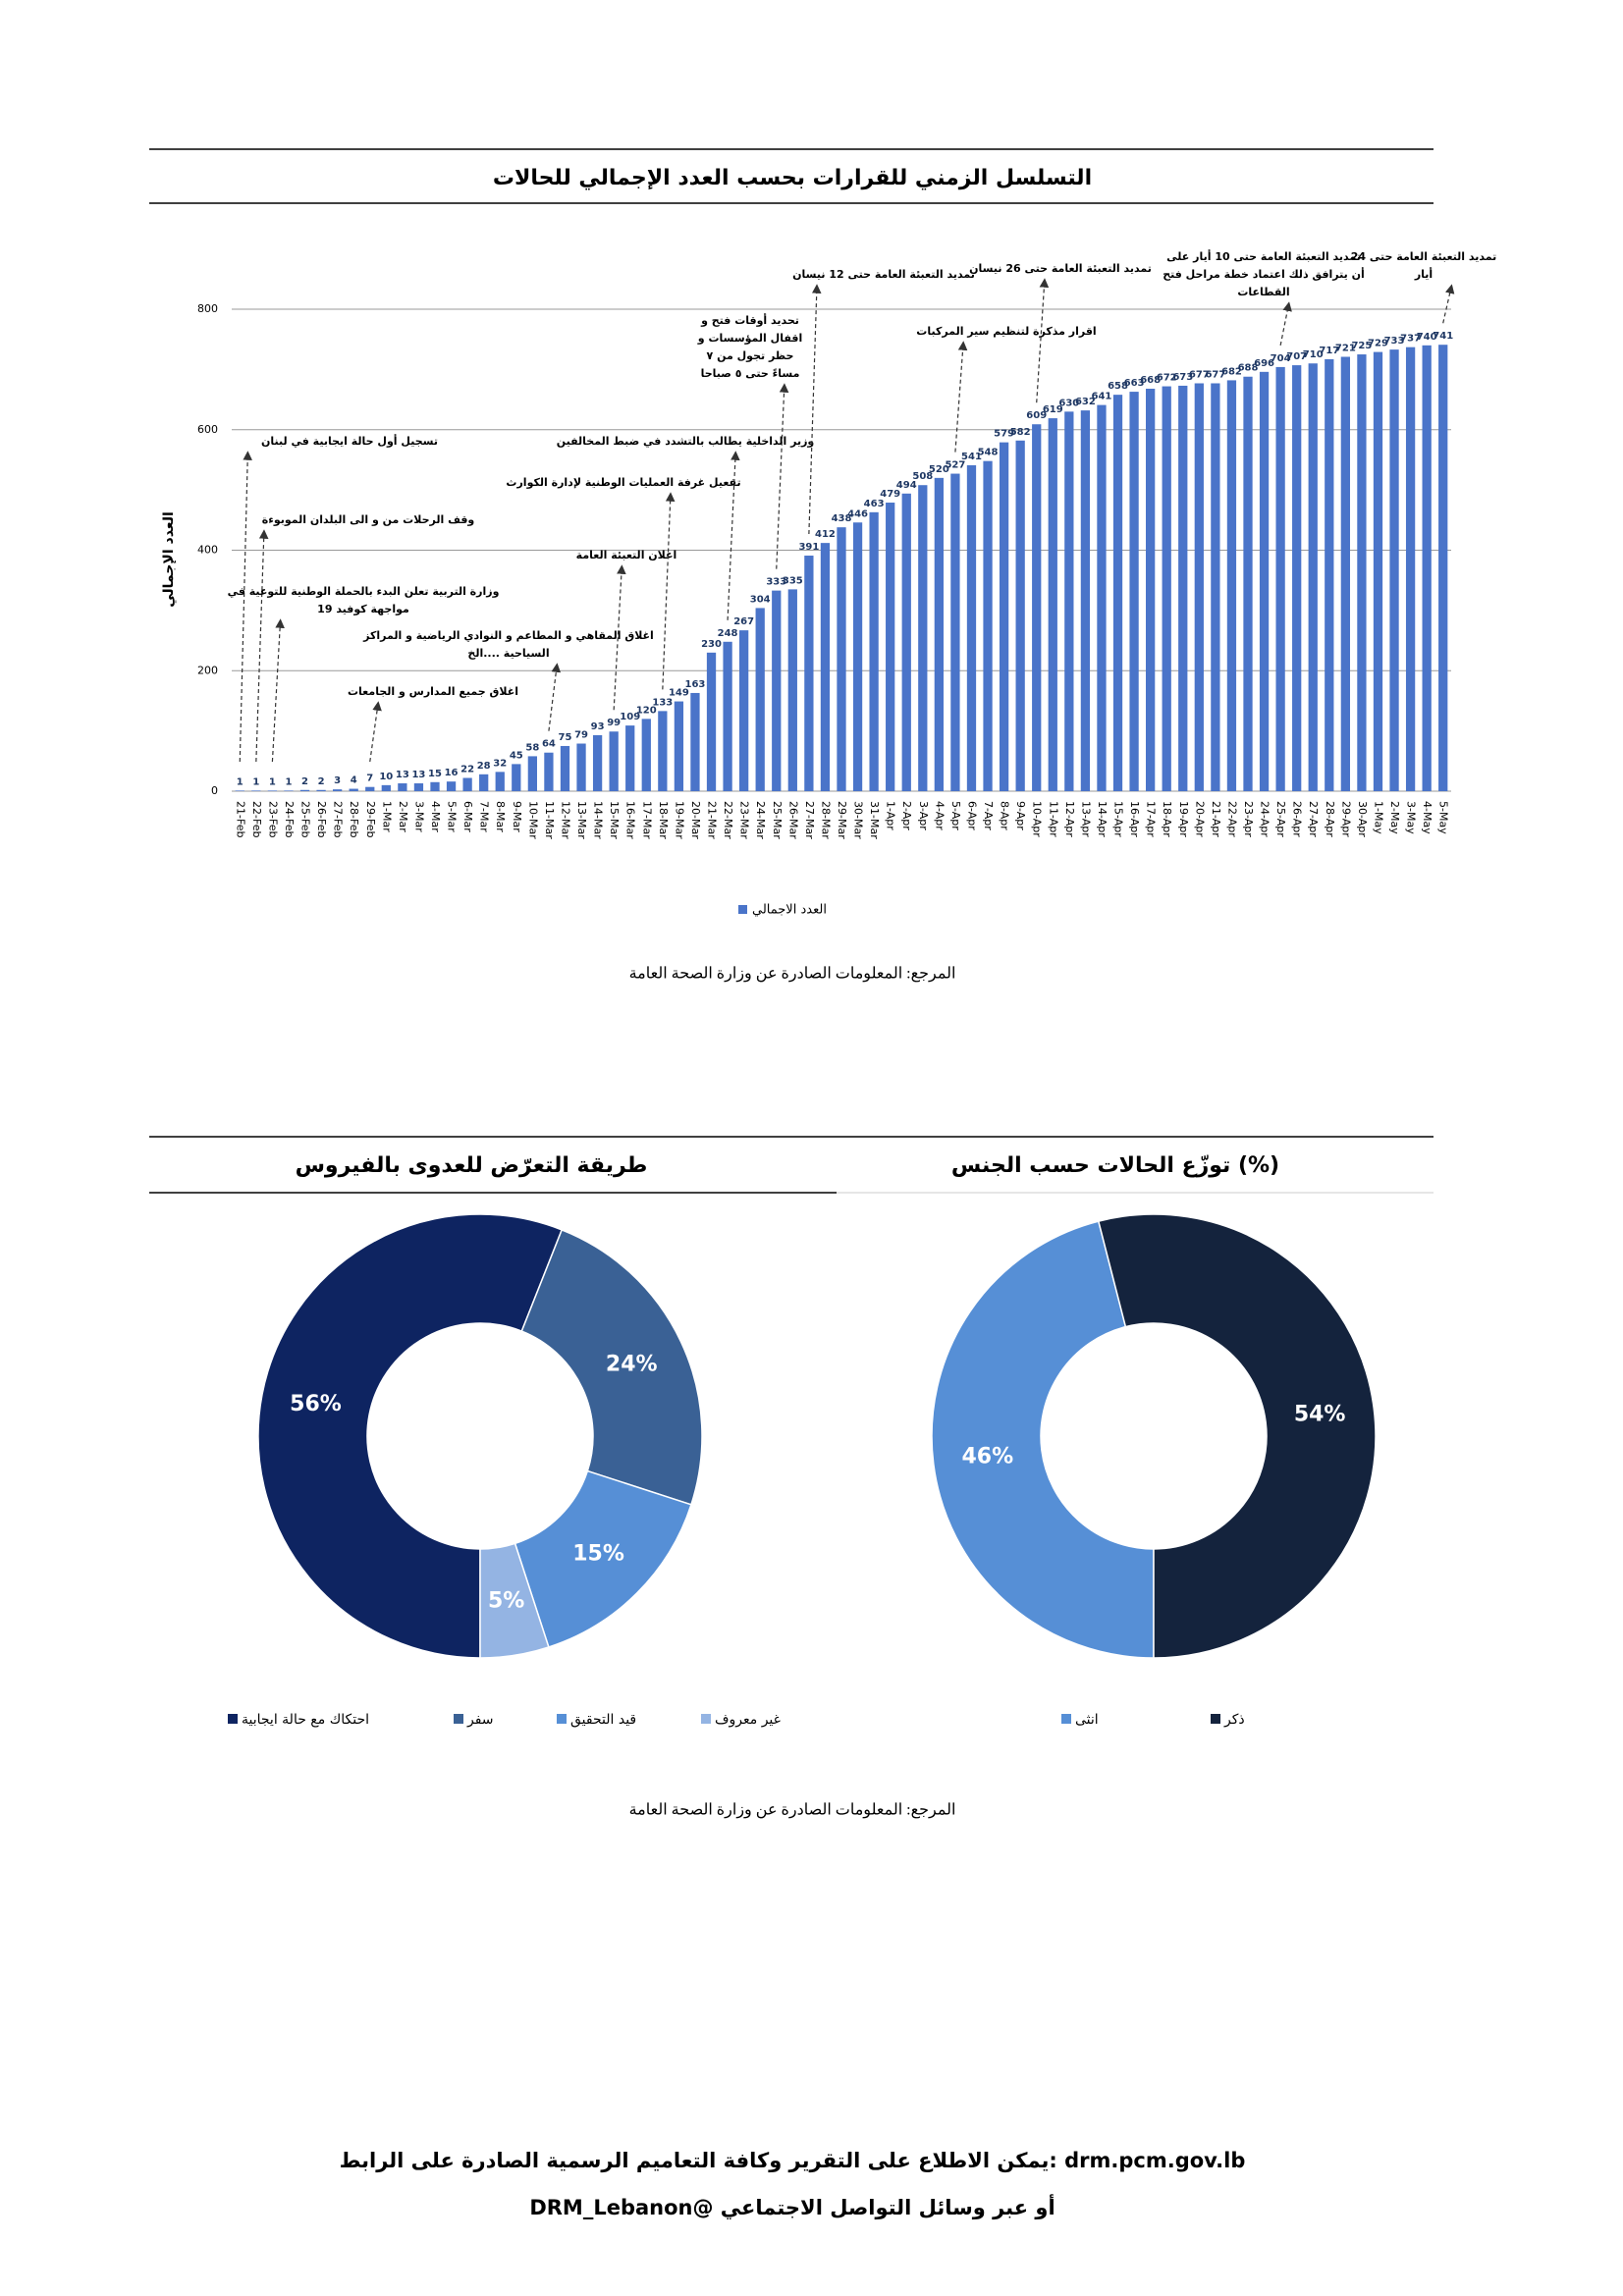 This screenshot has height=2296, width=1623. Describe the element at coordinates (517, 816) in the screenshot. I see `x-tick-label: 9-Mar` at that location.